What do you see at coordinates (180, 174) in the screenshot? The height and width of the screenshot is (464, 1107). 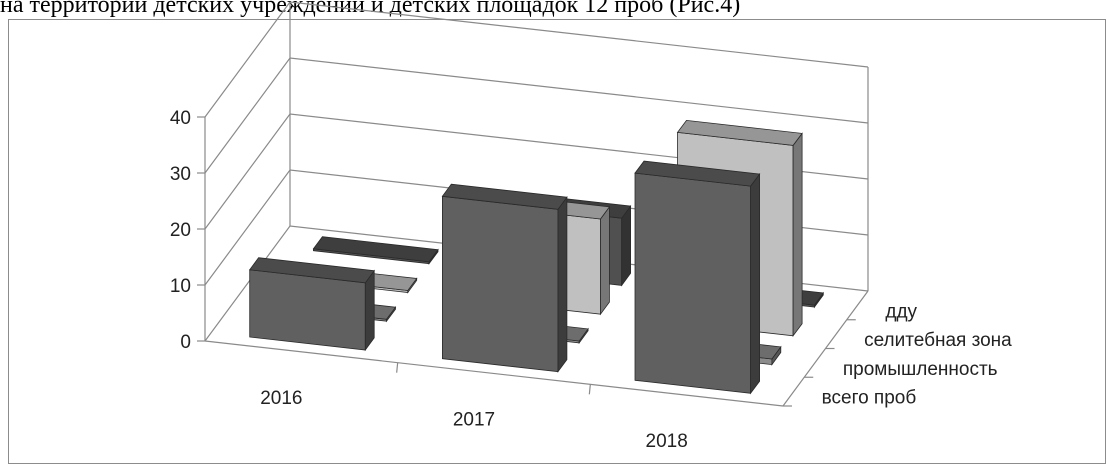 I see `y-tick-label: 30` at bounding box center [180, 174].